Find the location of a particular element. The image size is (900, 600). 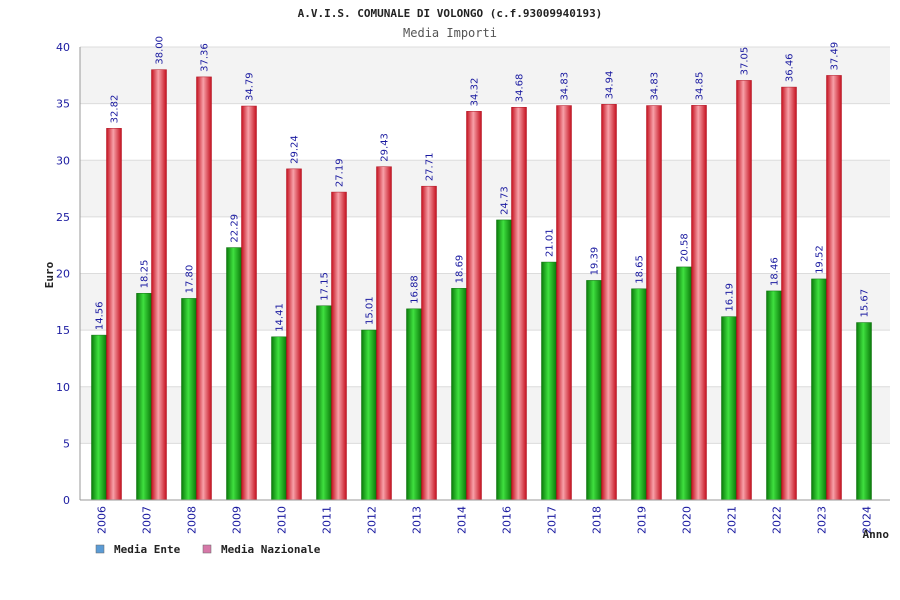

y-tick-label: 30 is located at coordinates (63, 160).